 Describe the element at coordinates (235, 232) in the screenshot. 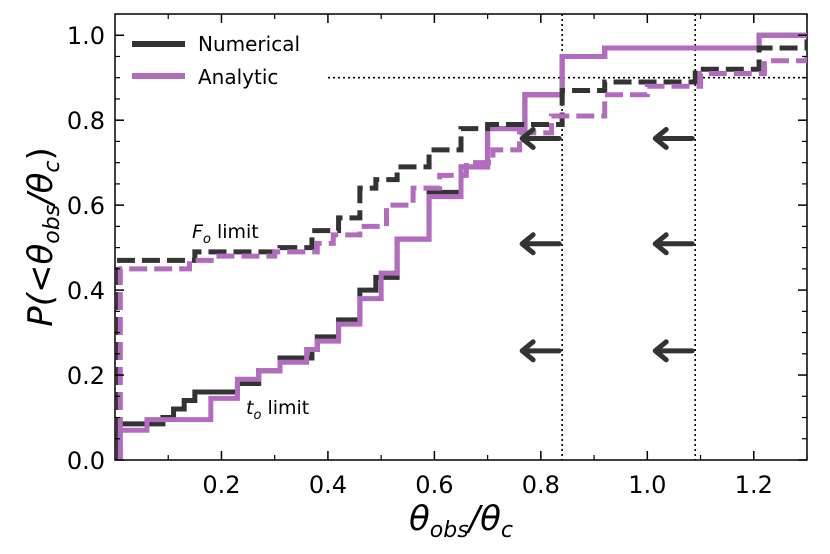

I see `fo-annot-suffix: limit` at that location.